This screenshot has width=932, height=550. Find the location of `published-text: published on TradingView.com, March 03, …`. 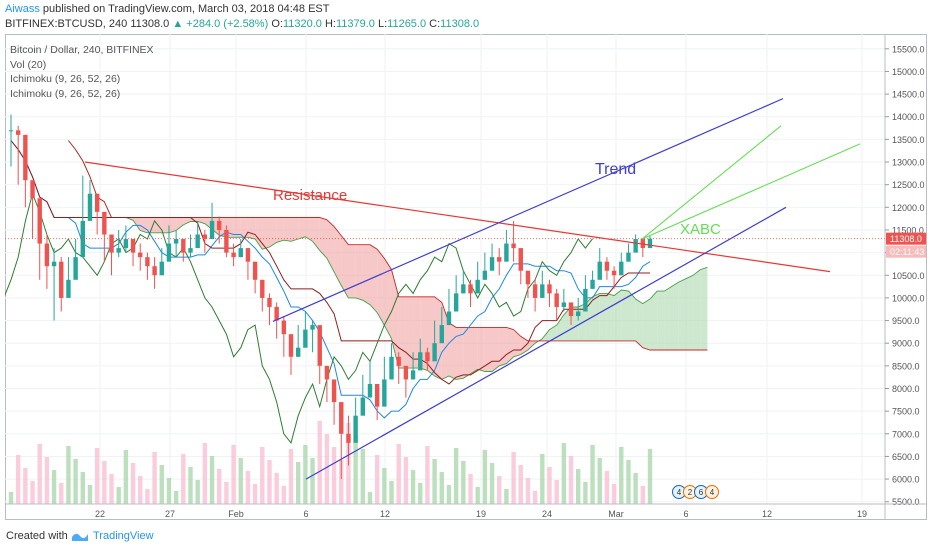

published-text: published on TradingView.com, March 03, … is located at coordinates (186, 9).